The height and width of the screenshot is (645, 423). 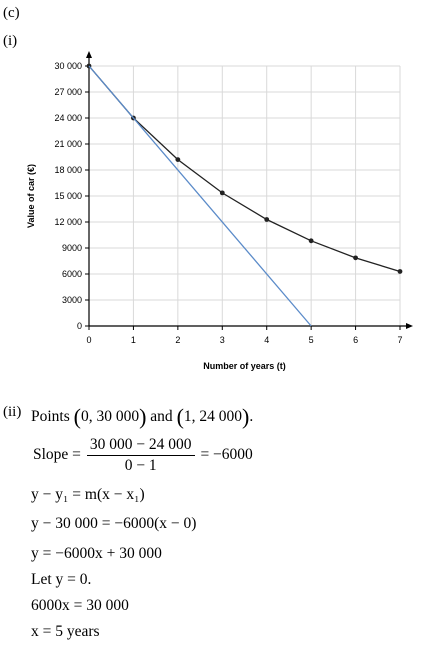 What do you see at coordinates (161, 416) in the screenshot?
I see `and-text: and` at bounding box center [161, 416].